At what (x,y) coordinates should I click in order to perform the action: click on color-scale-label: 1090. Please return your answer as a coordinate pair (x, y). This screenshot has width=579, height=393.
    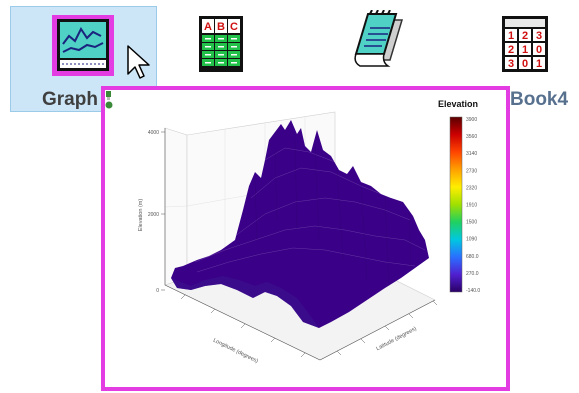
    Looking at the image, I should click on (471, 240).